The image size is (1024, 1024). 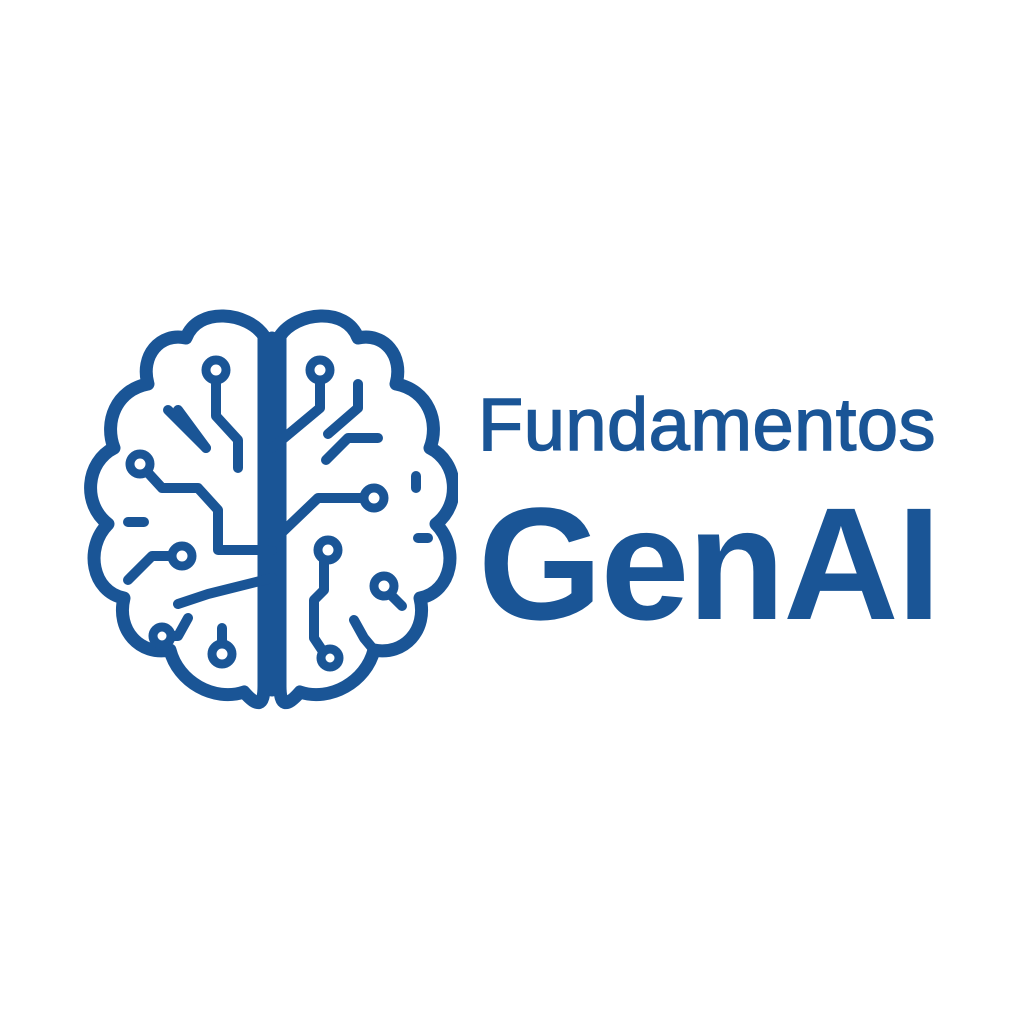 I want to click on wordmark: Fundamentos GenAI, so click(x=737, y=518).